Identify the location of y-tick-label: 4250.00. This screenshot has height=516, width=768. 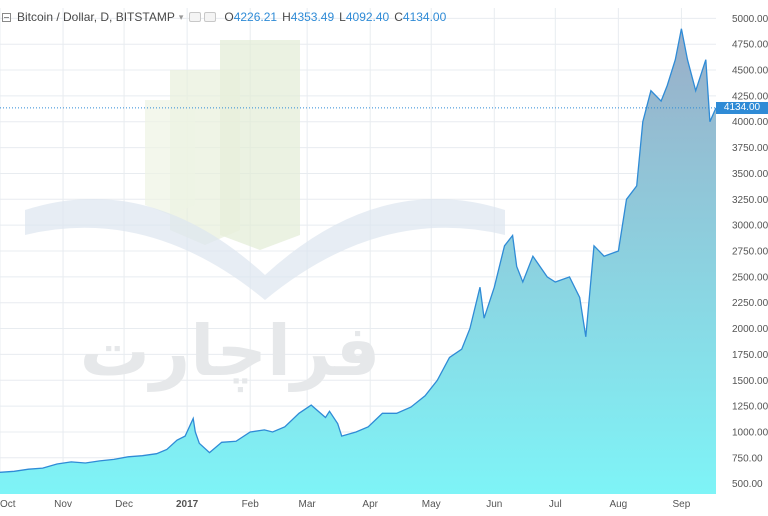
(750, 96).